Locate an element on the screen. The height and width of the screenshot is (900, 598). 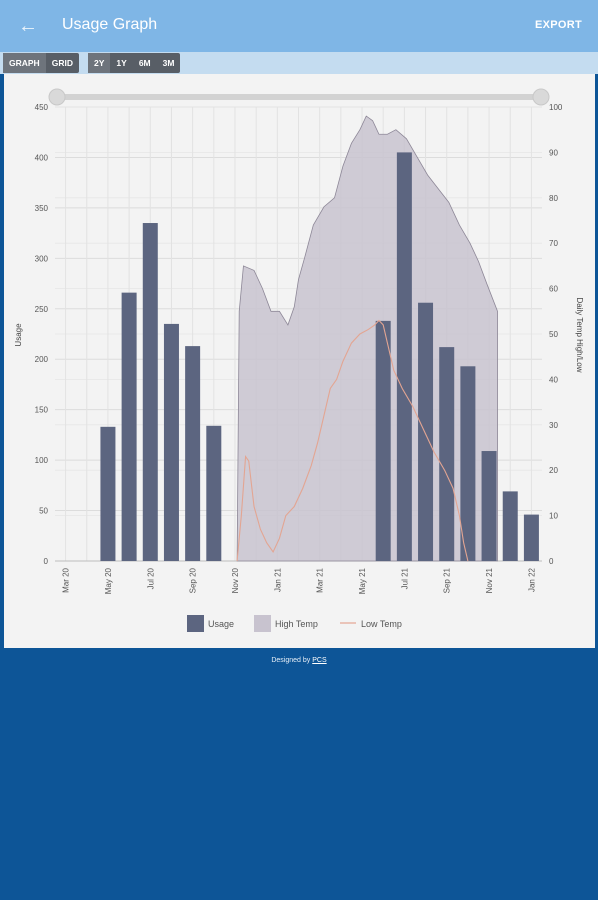
right-tick-label: 30 is located at coordinates (553, 425).